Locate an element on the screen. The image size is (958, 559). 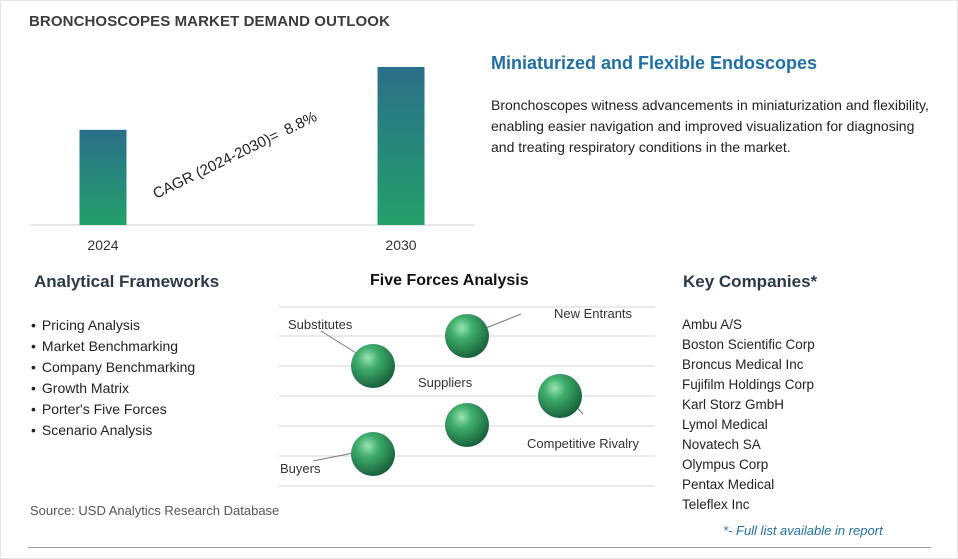
x-tick-labels: 2024 2030 is located at coordinates (251, 245).